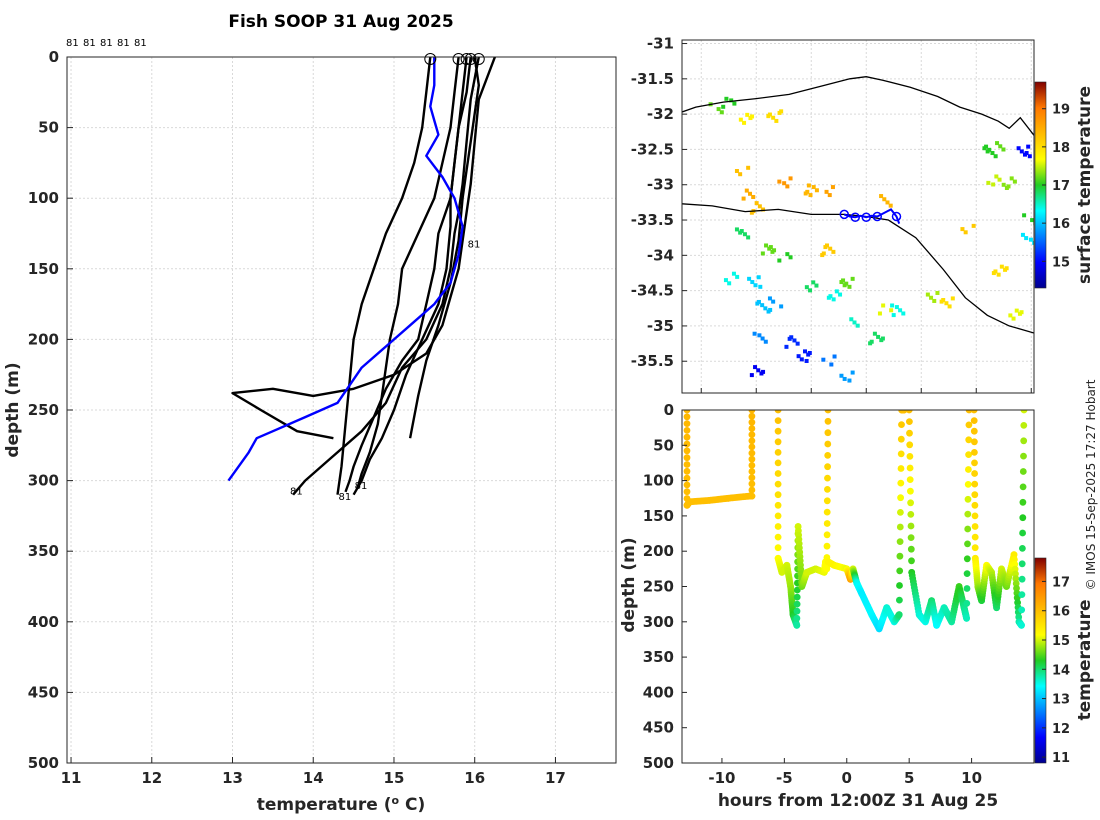 This screenshot has width=1100, height=820. What do you see at coordinates (43, 410) in the screenshot?
I see `profile-y-tick-label: 250` at bounding box center [43, 410].